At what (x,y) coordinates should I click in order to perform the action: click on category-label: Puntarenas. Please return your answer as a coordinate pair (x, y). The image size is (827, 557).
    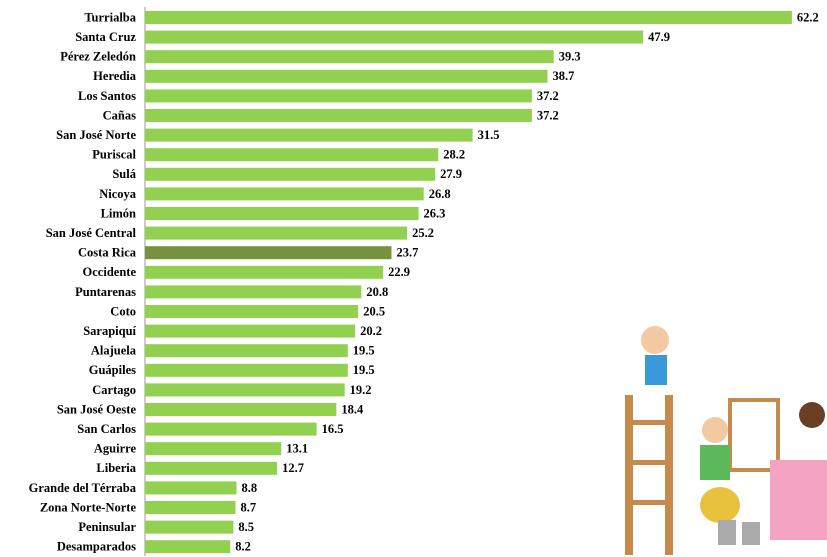
    Looking at the image, I should click on (105, 292).